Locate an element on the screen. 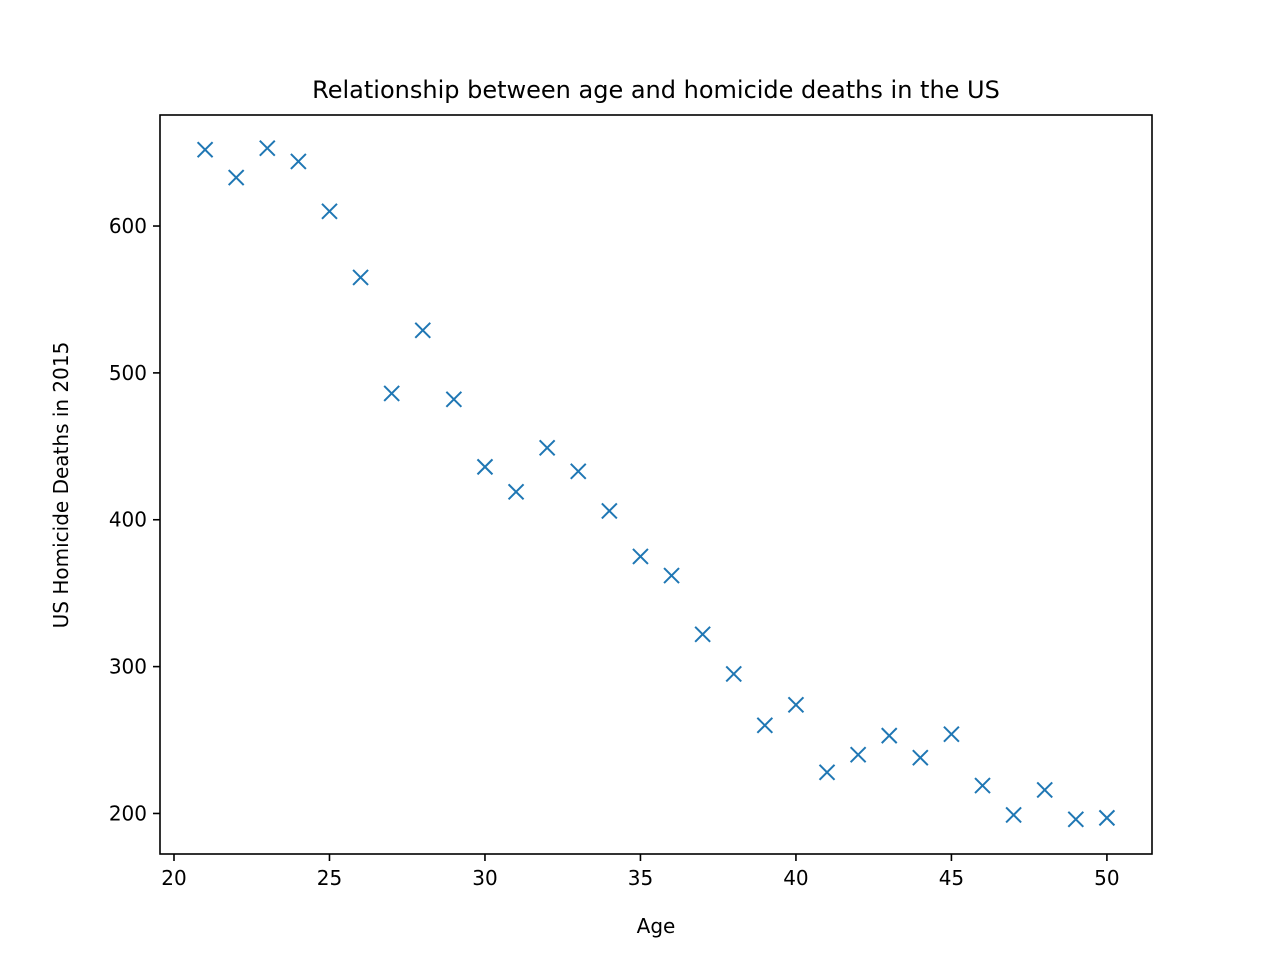 The image size is (1280, 960). y-axis-label: US Homicide Deaths in 2015 is located at coordinates (61, 485).